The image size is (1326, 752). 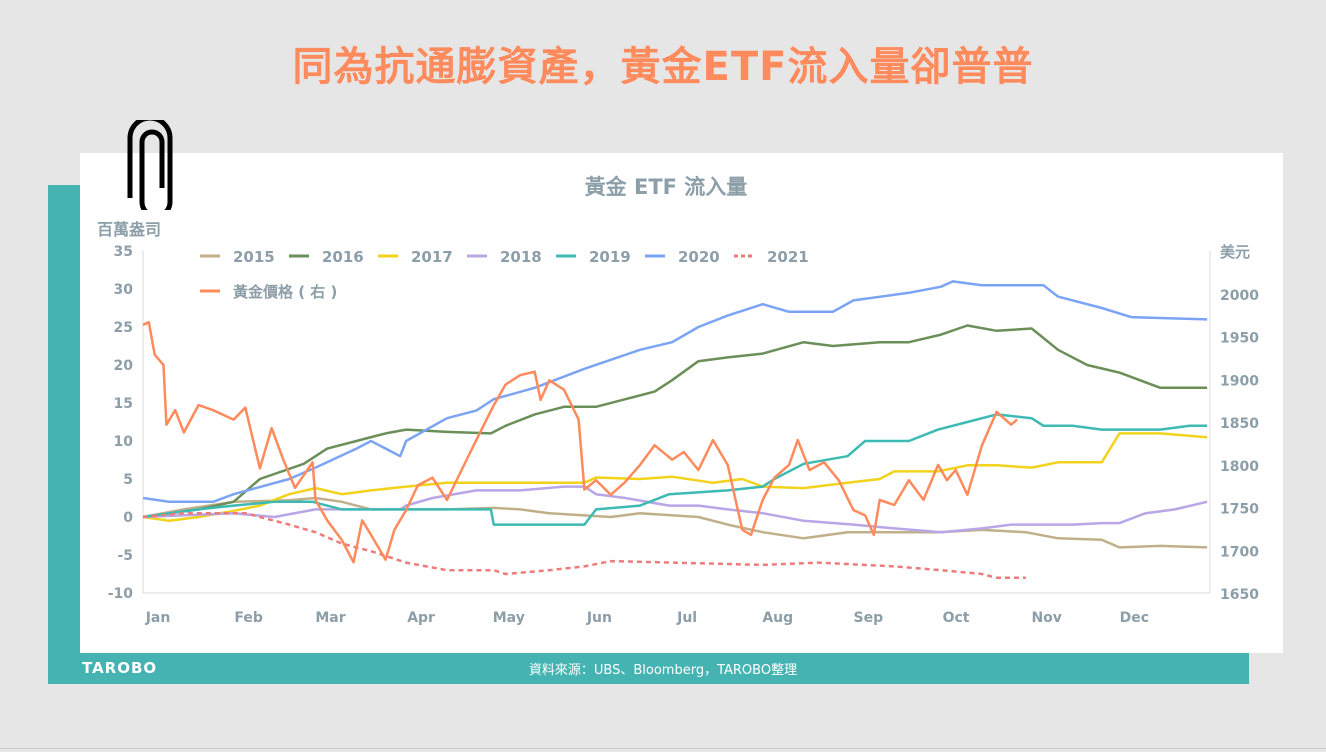 What do you see at coordinates (124, 442) in the screenshot?
I see `y-tick-label: 10` at bounding box center [124, 442].